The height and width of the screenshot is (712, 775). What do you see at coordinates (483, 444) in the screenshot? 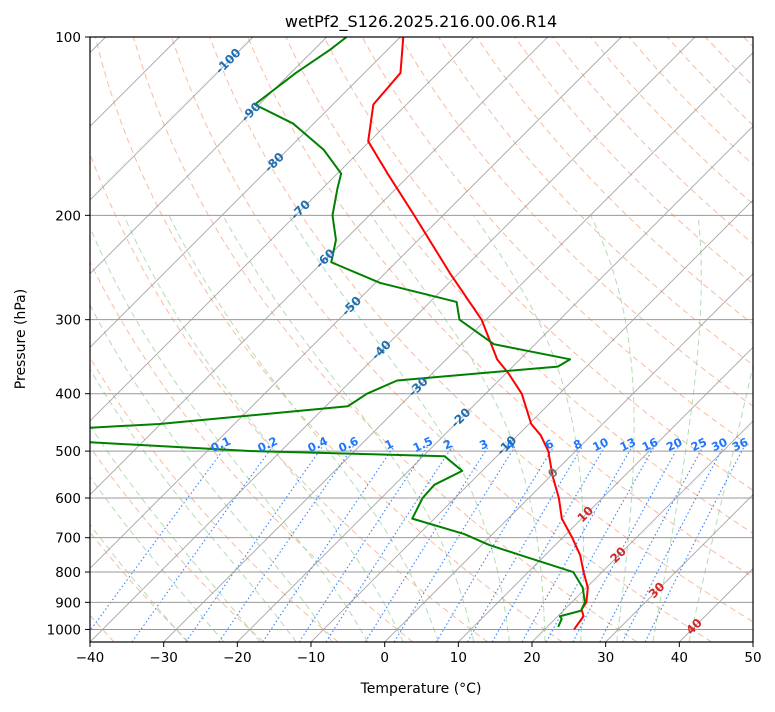
I see `mixing-ratio-label: 3` at bounding box center [483, 444].